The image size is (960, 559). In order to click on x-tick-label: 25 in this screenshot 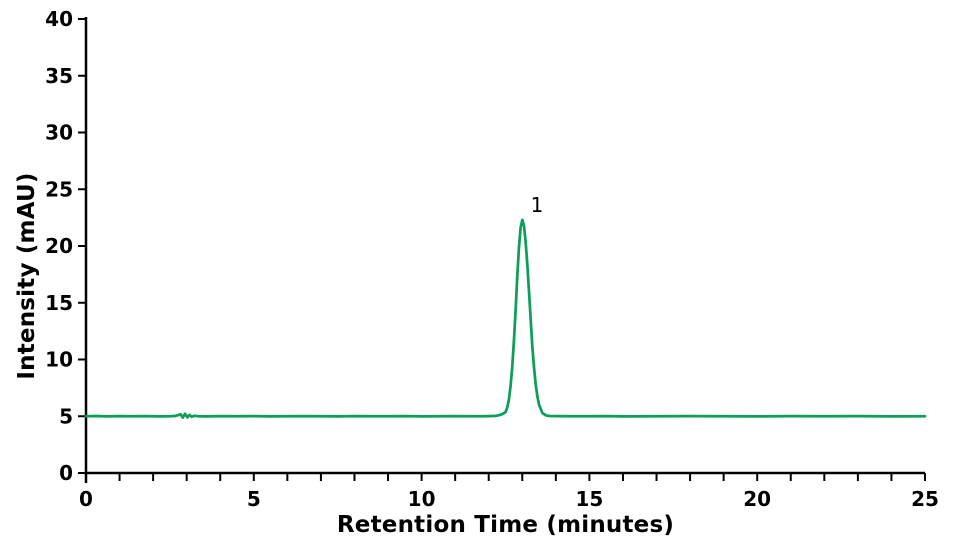, I will do `click(925, 499)`.